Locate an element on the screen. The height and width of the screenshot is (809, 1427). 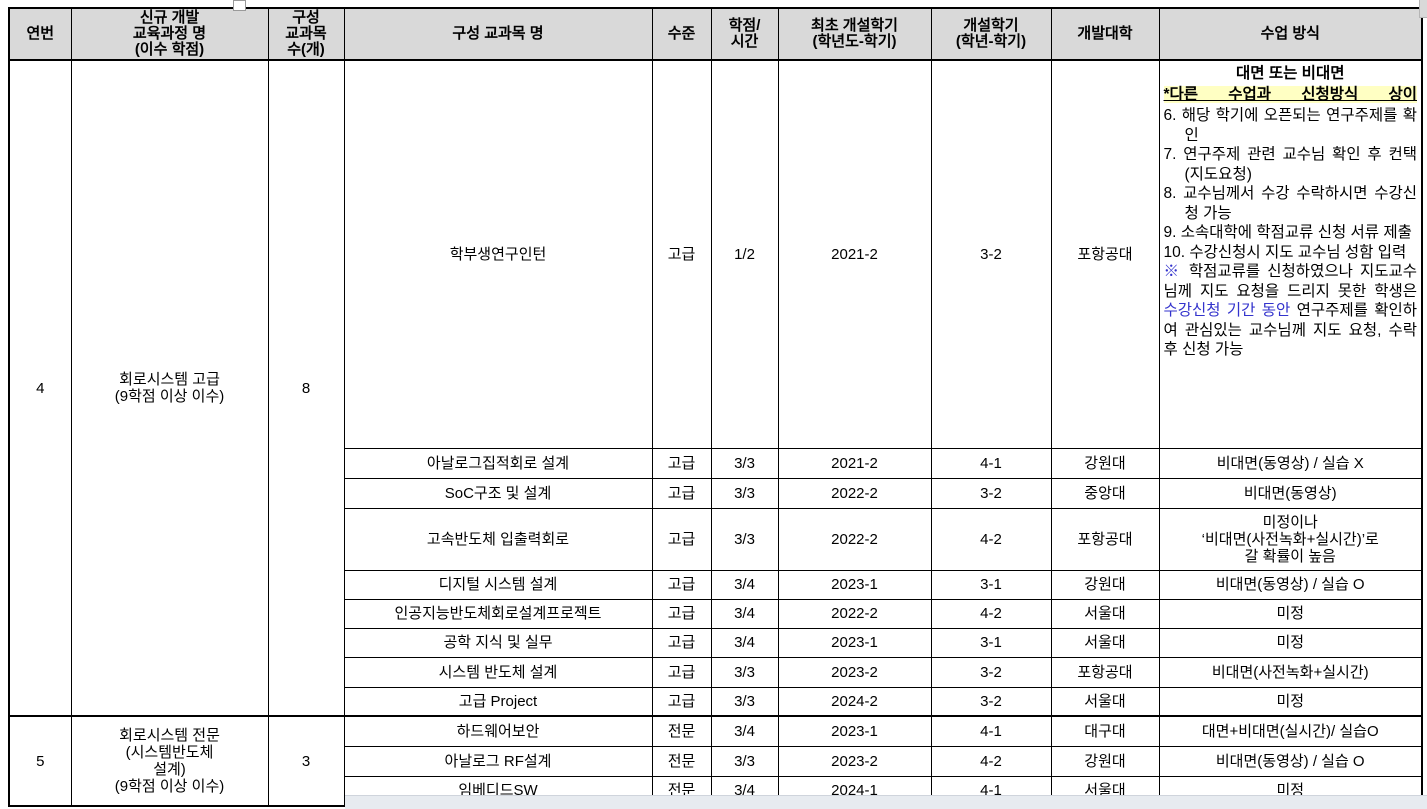
step-number: 7. is located at coordinates (1170, 154).